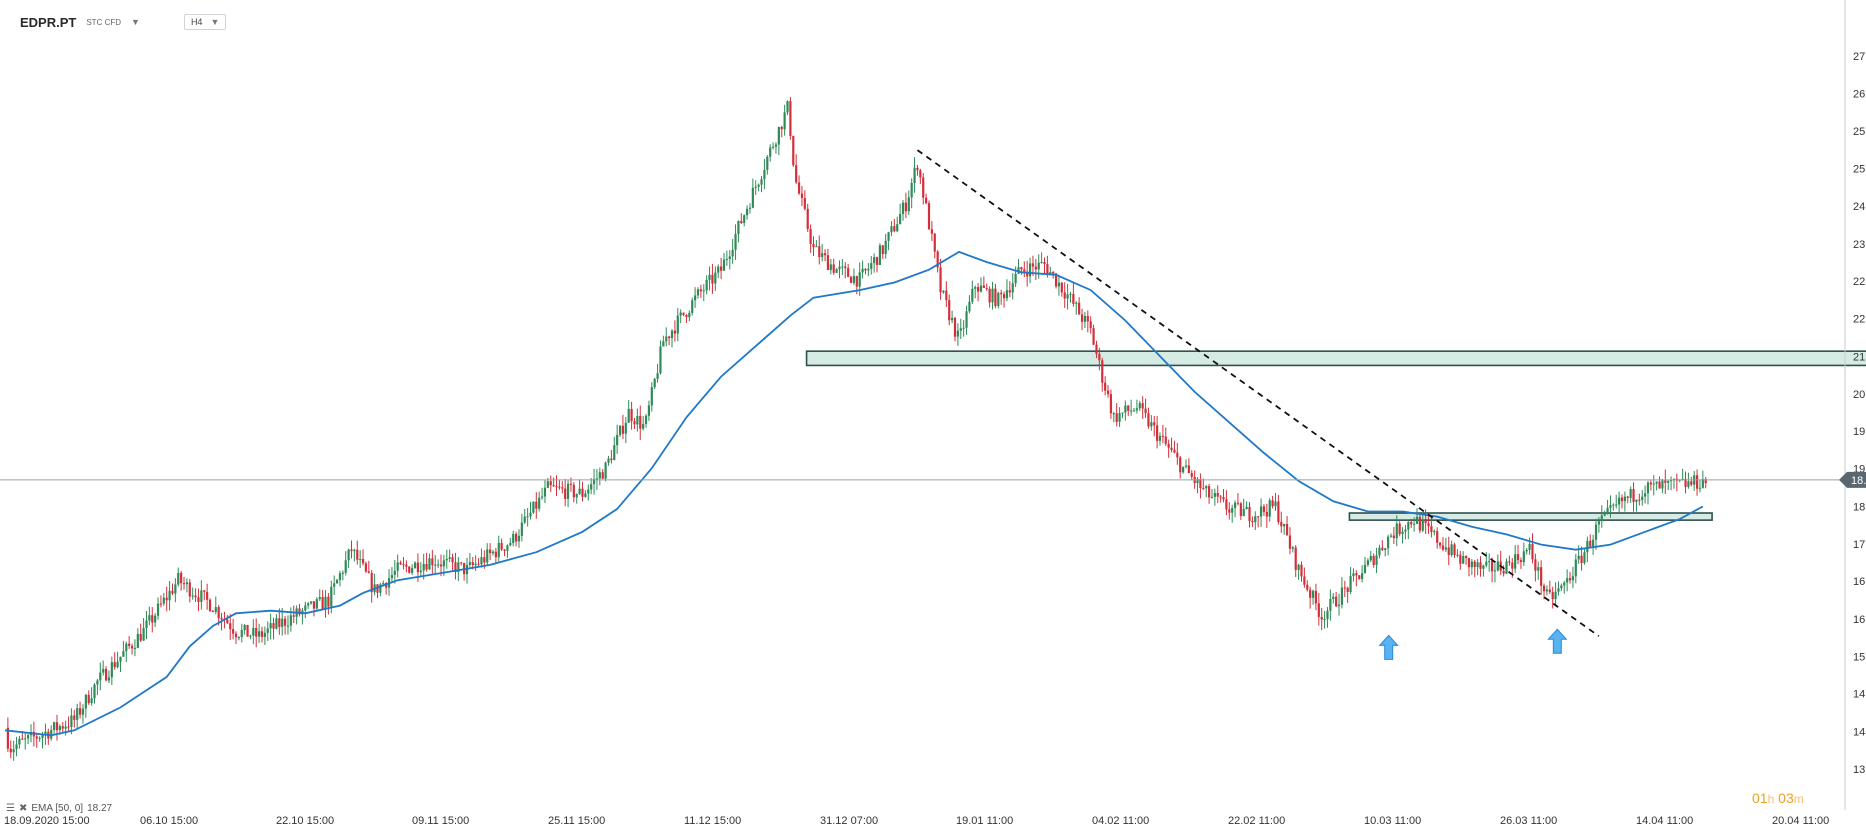  I want to click on settings-icon: ☰, so click(10, 808).